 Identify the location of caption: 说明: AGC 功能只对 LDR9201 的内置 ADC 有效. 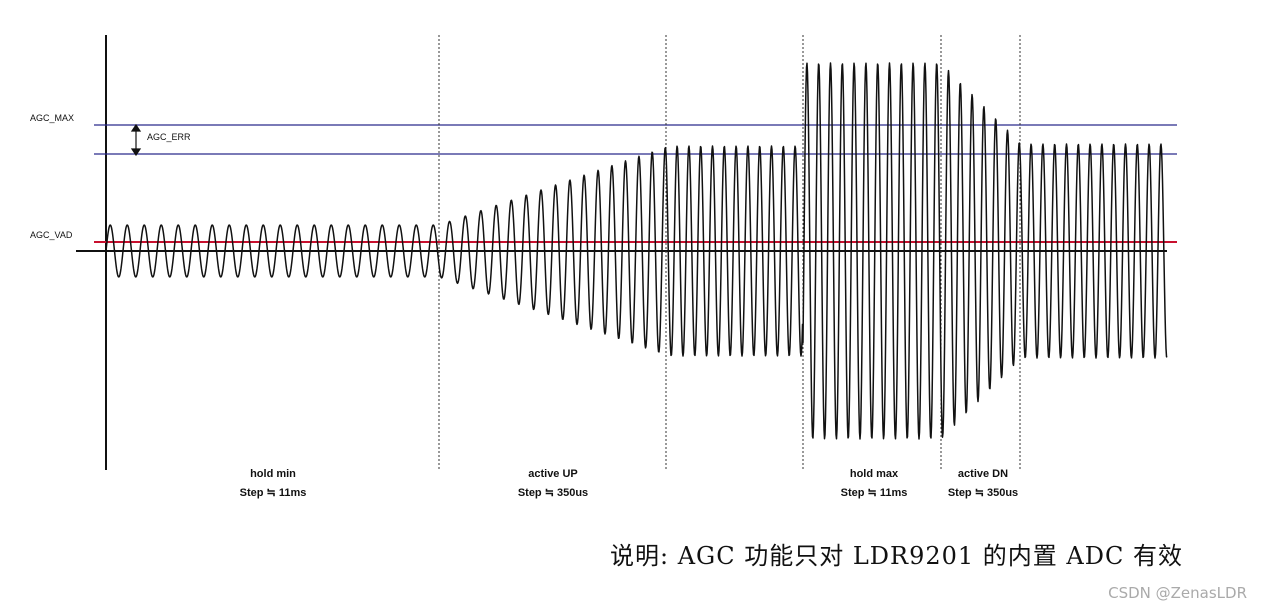
(896, 556).